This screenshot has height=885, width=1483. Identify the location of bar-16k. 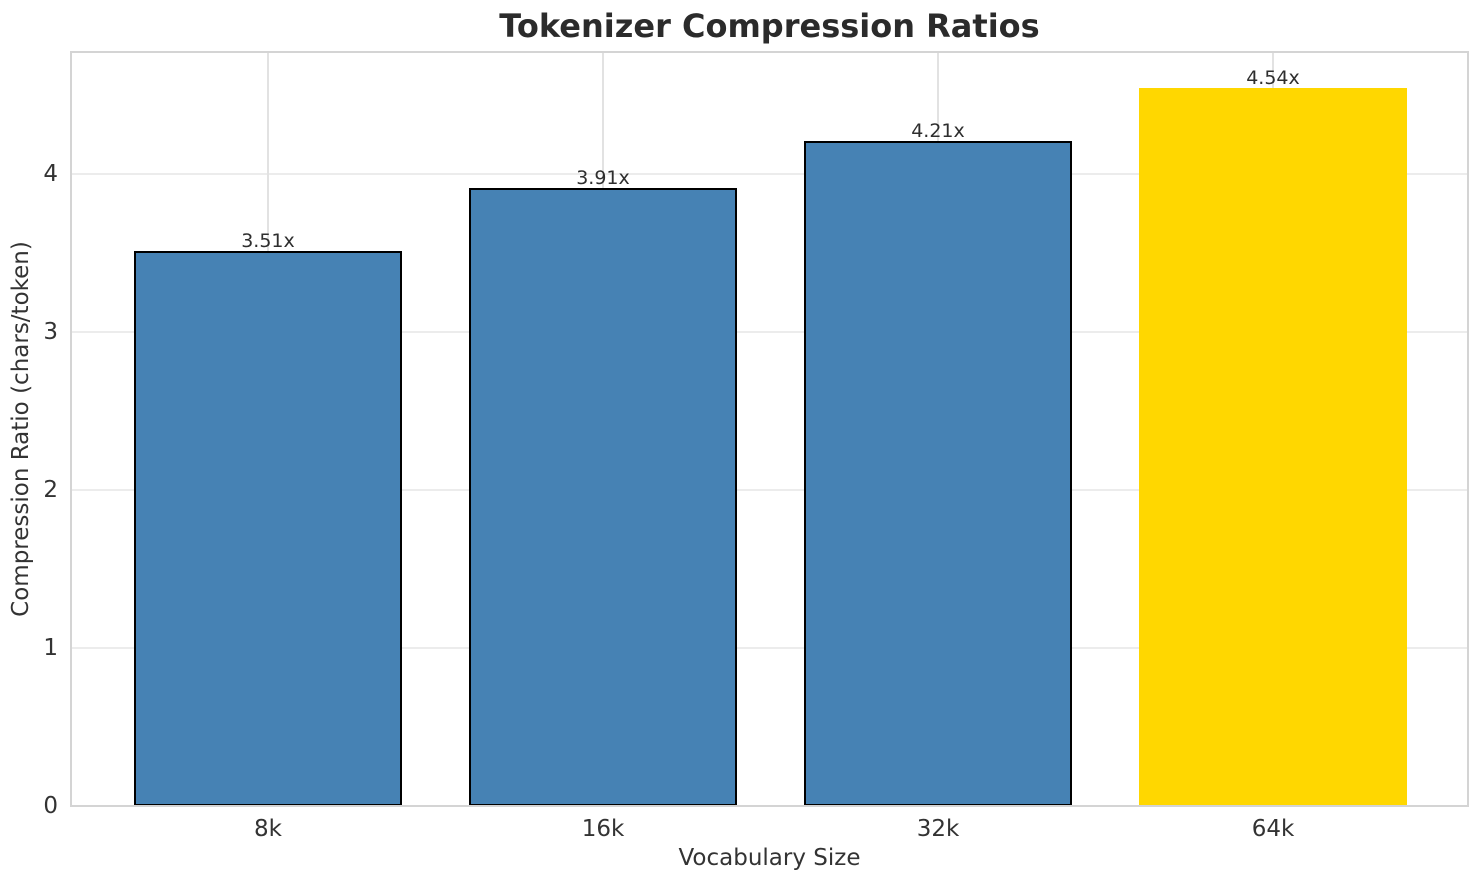
(603, 496).